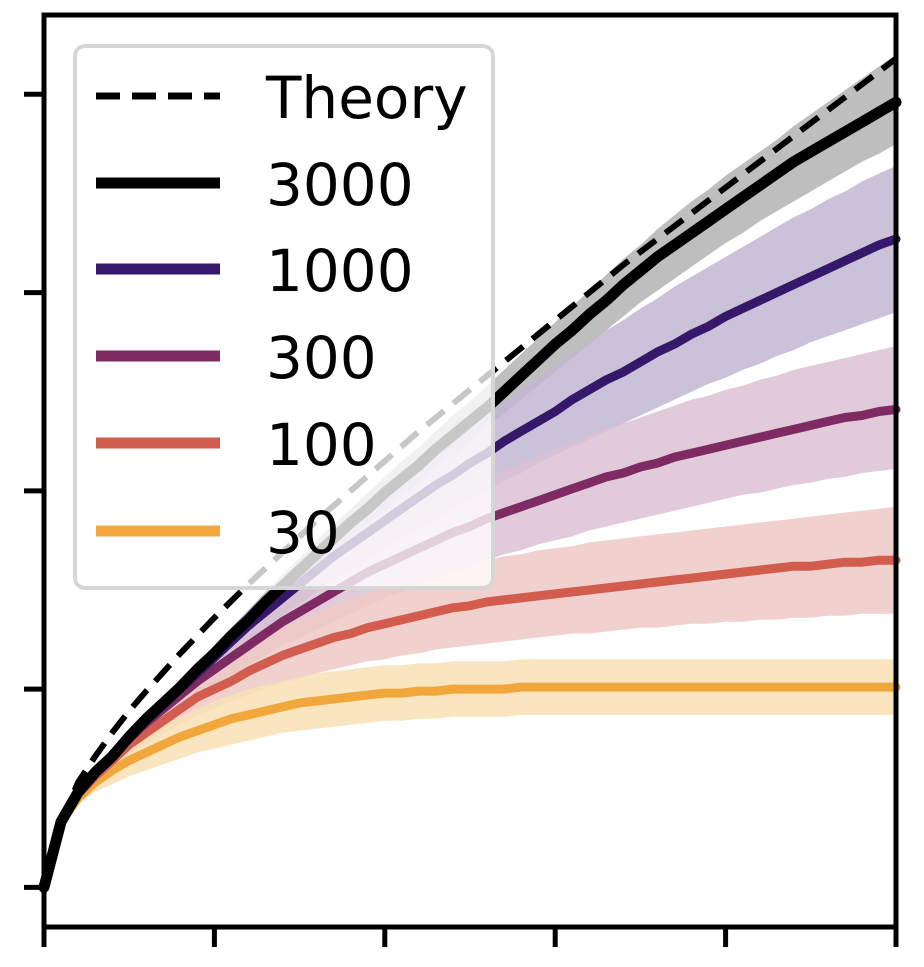  I want to click on legend-label-30: 30, so click(303, 533).